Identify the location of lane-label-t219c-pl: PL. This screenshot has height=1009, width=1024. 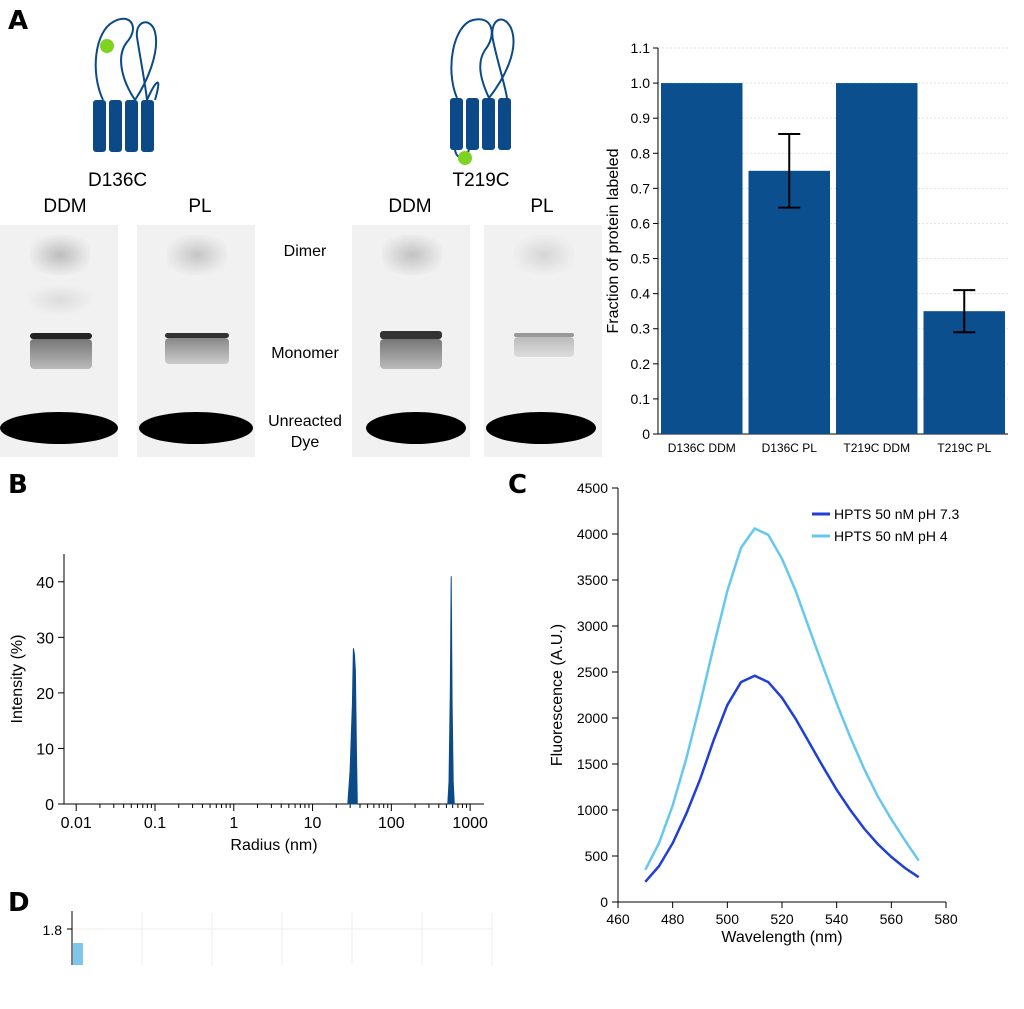
(542, 206).